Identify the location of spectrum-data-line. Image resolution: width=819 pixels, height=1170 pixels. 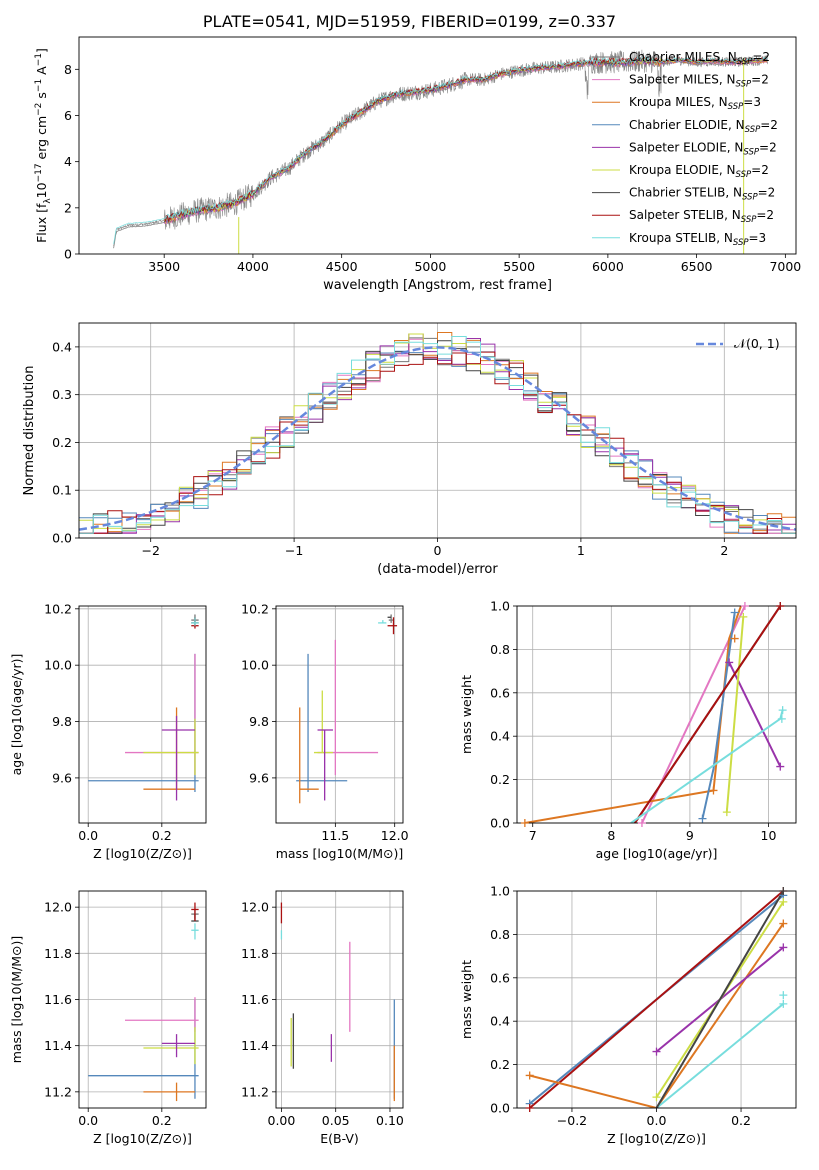
(440, 147).